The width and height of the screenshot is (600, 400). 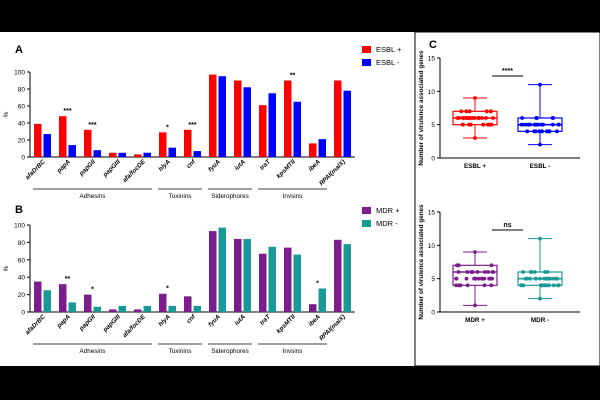 What do you see at coordinates (93, 351) in the screenshot?
I see `group-label-adhesins: Adhesins` at bounding box center [93, 351].